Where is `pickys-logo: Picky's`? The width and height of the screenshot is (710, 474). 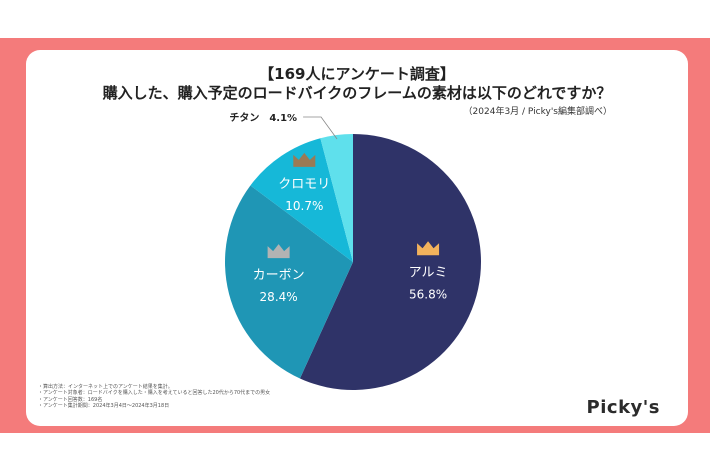 pickys-logo: Picky's is located at coordinates (623, 407).